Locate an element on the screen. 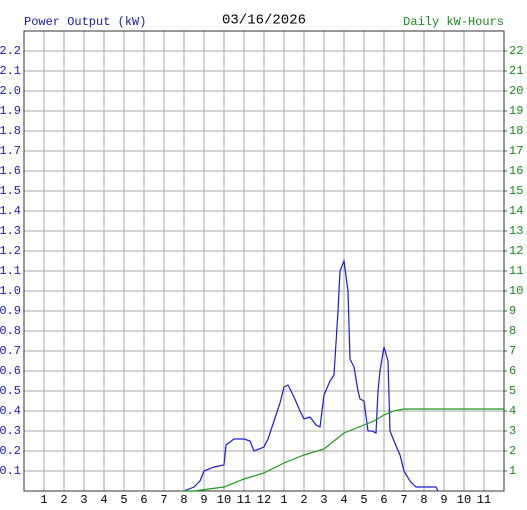  y2-tick-label: 5 is located at coordinates (512, 391).